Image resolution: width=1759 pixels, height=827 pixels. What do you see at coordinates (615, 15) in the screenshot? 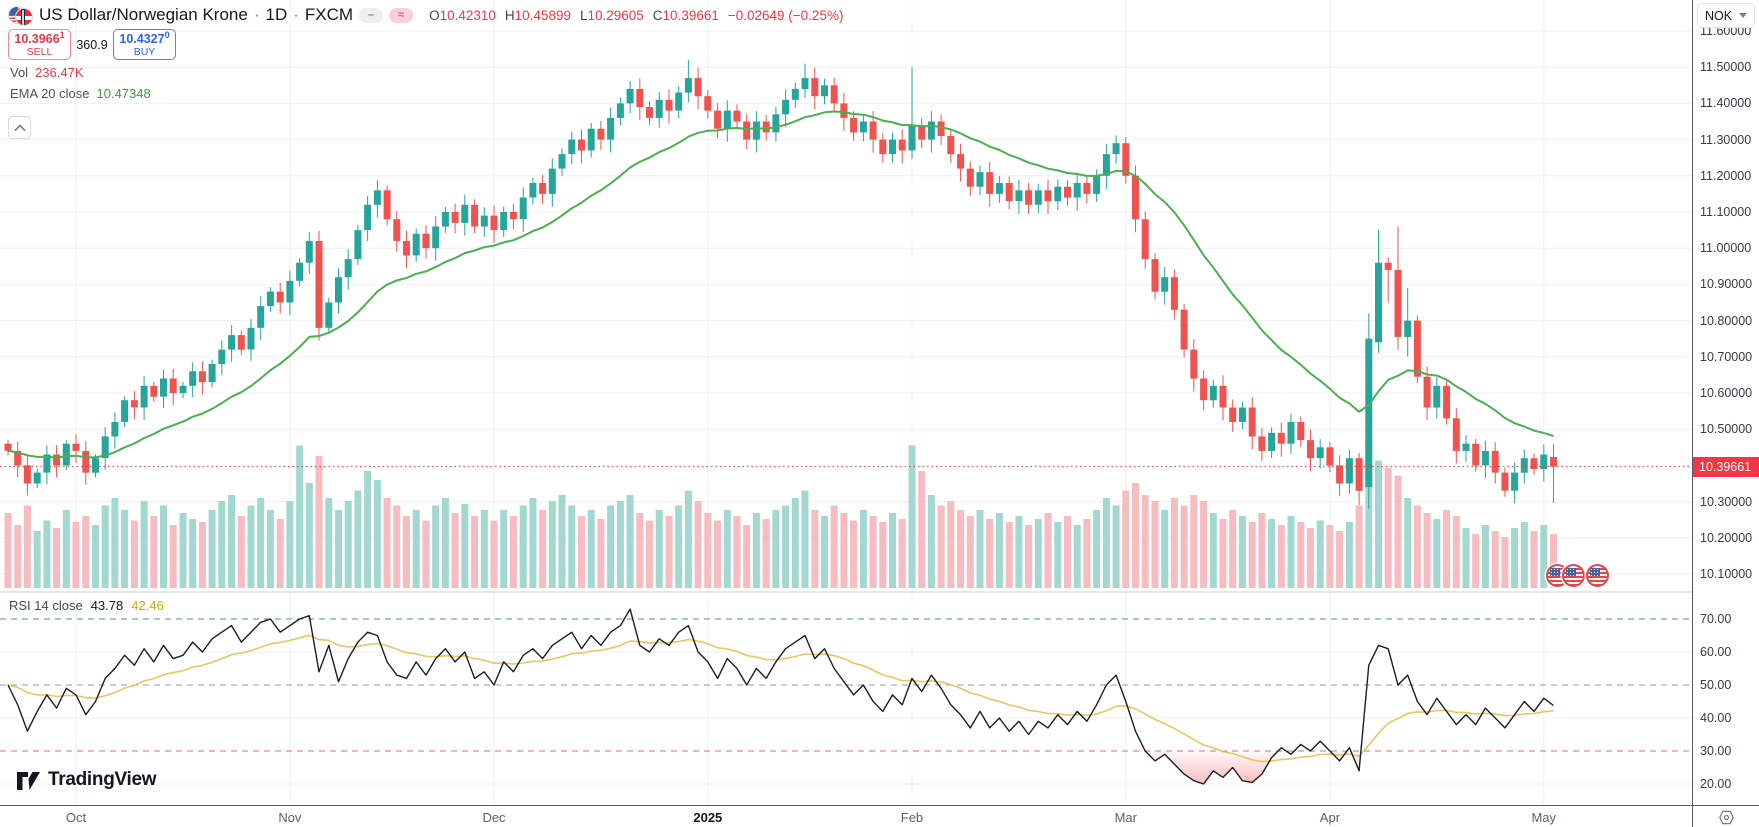
I see `low-value: 10.29605` at bounding box center [615, 15].